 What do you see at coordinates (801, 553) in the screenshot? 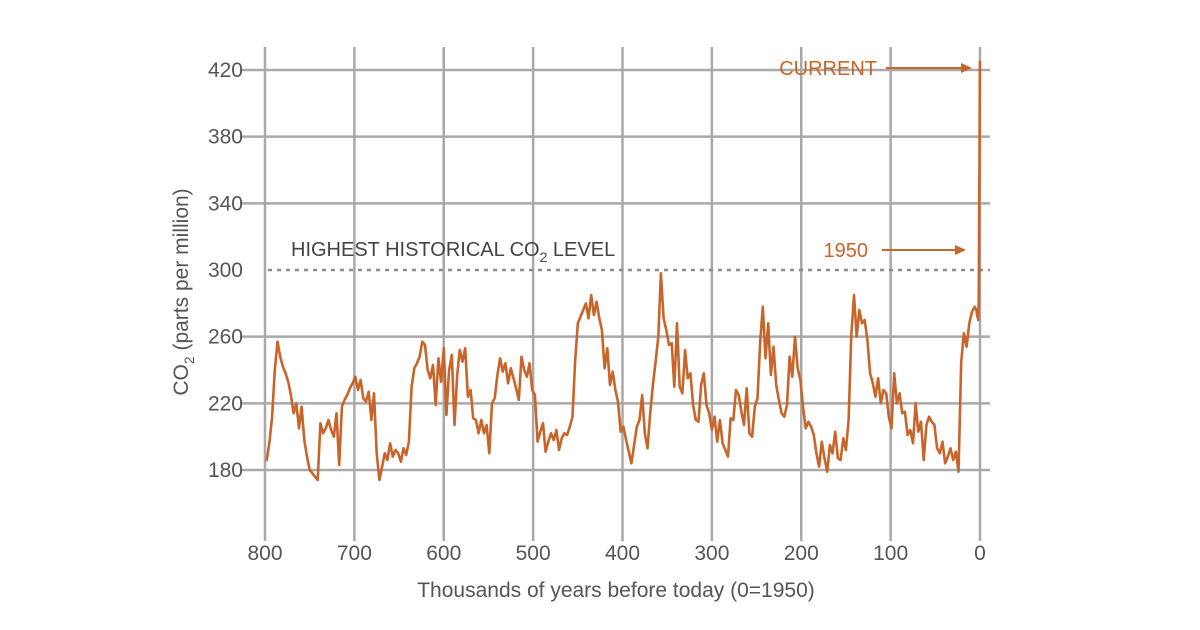
I see `x-tick-200: 200` at bounding box center [801, 553].